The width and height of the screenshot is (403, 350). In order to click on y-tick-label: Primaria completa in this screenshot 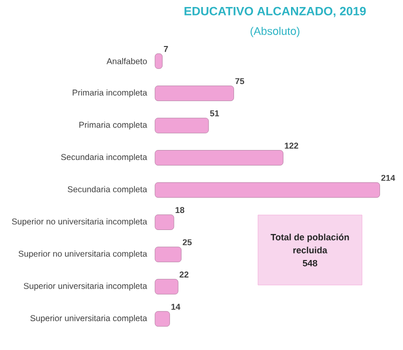, I will do `click(113, 126)`.